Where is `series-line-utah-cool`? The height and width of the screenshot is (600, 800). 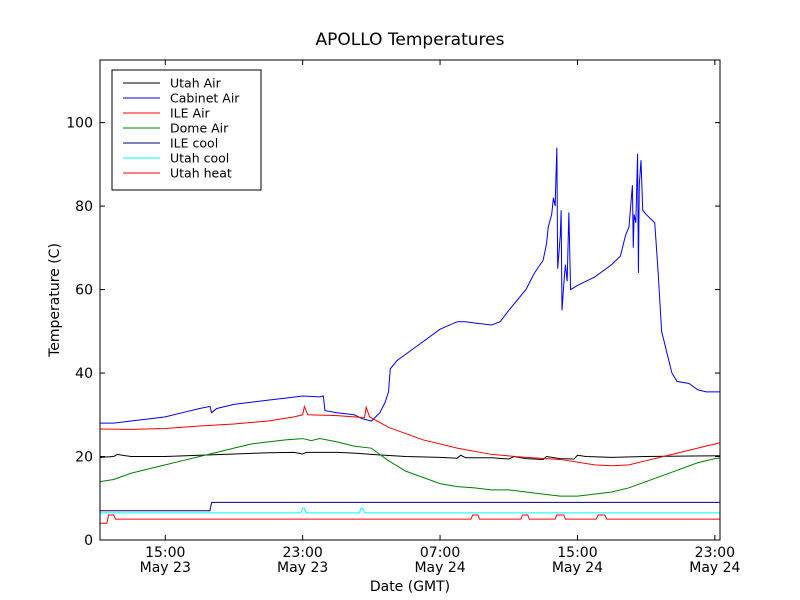 series-line-utah-cool is located at coordinates (410, 510).